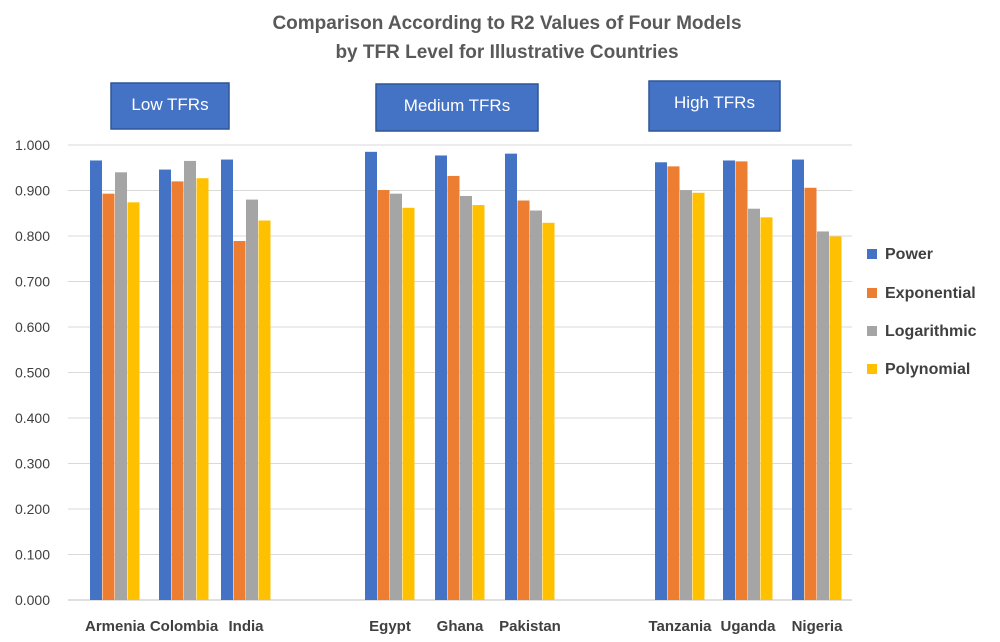 The image size is (1000, 642). Describe the element at coordinates (32, 236) in the screenshot. I see `y-tick-label: 0.800` at that location.